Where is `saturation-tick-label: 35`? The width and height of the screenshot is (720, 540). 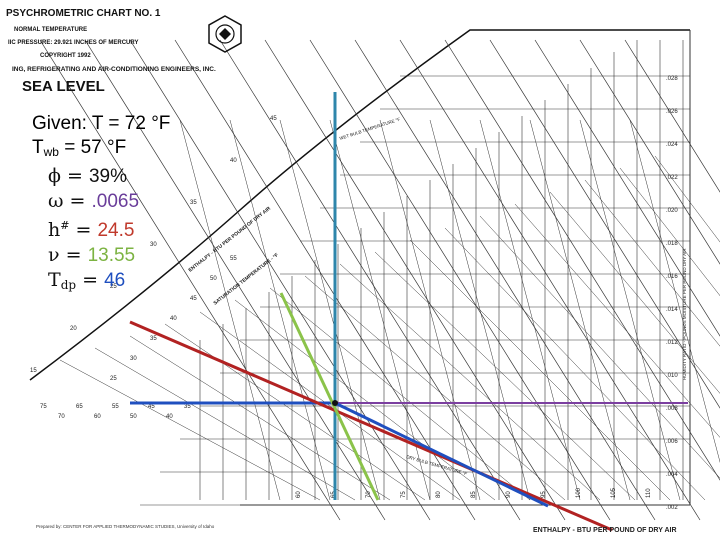 saturation-tick-label: 35 is located at coordinates (153, 339).